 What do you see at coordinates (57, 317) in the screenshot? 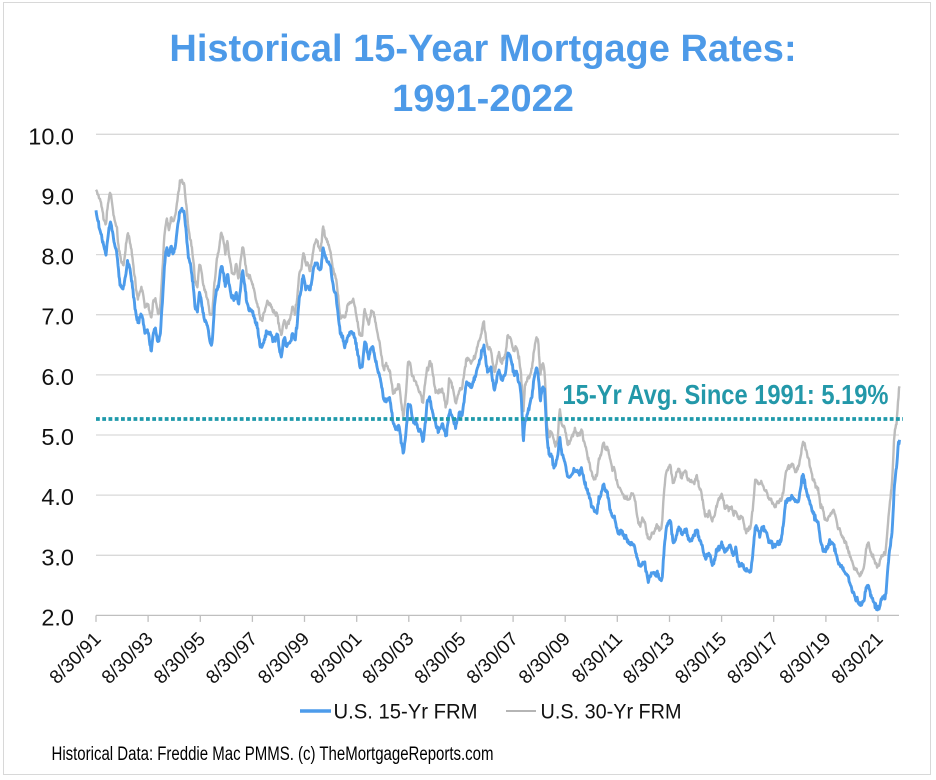
I see `svg-text: 7.0` at bounding box center [57, 317].